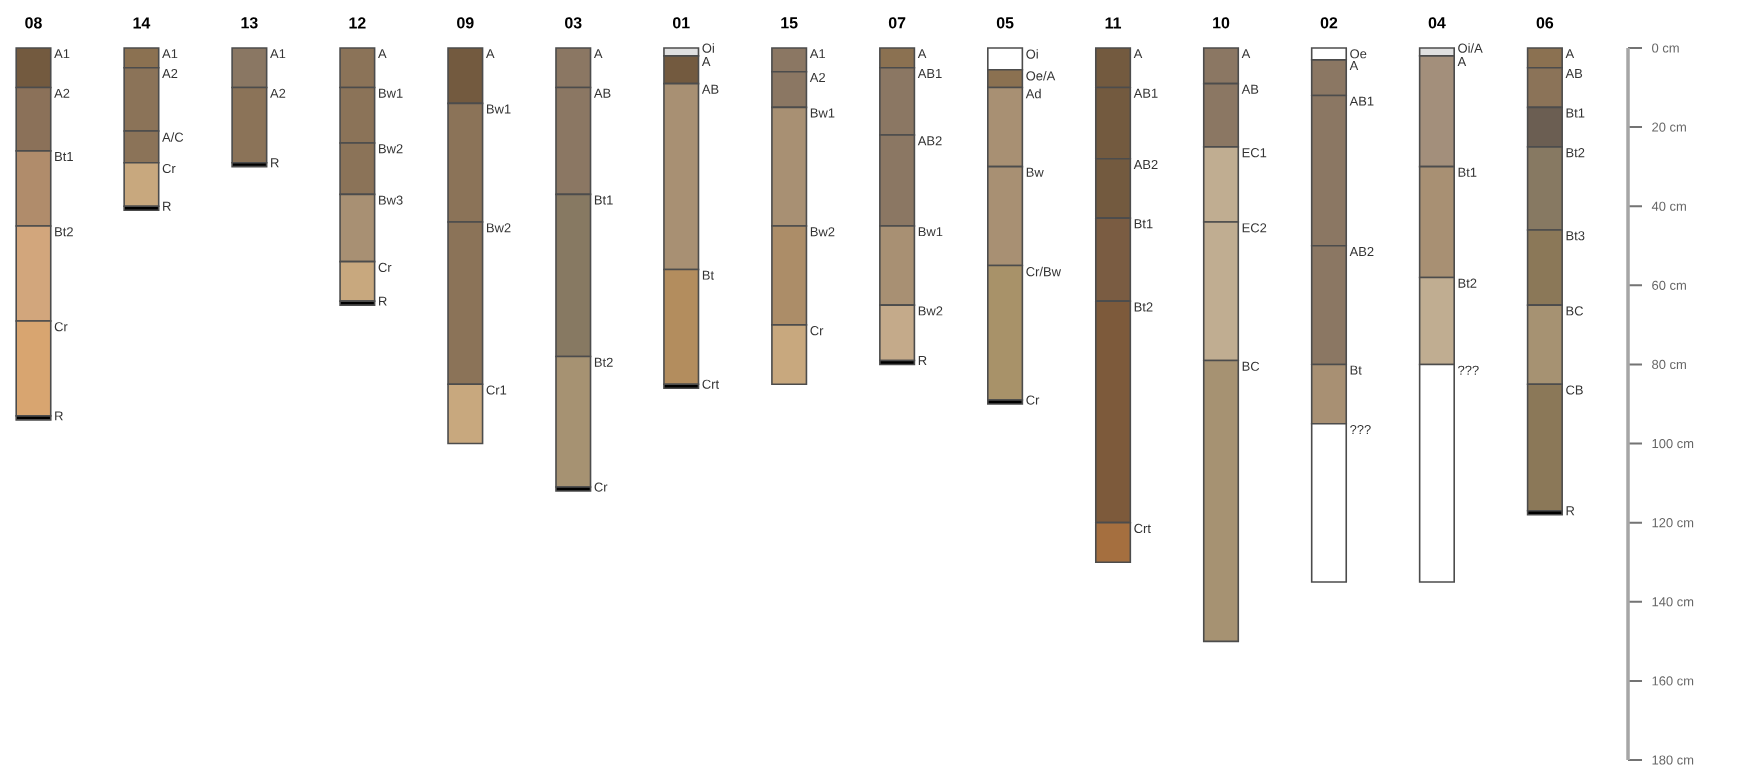  What do you see at coordinates (1673, 443) in the screenshot?
I see `y-tick-label: 100 cm` at bounding box center [1673, 443].